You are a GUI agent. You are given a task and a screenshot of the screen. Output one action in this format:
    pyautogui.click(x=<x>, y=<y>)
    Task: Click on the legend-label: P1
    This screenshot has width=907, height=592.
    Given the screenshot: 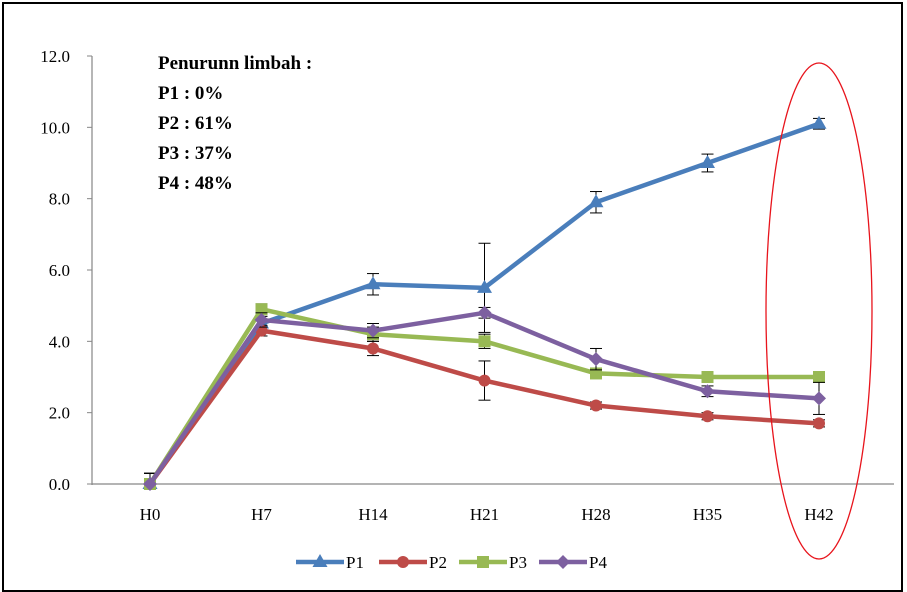 What is the action you would take?
    pyautogui.click(x=355, y=562)
    